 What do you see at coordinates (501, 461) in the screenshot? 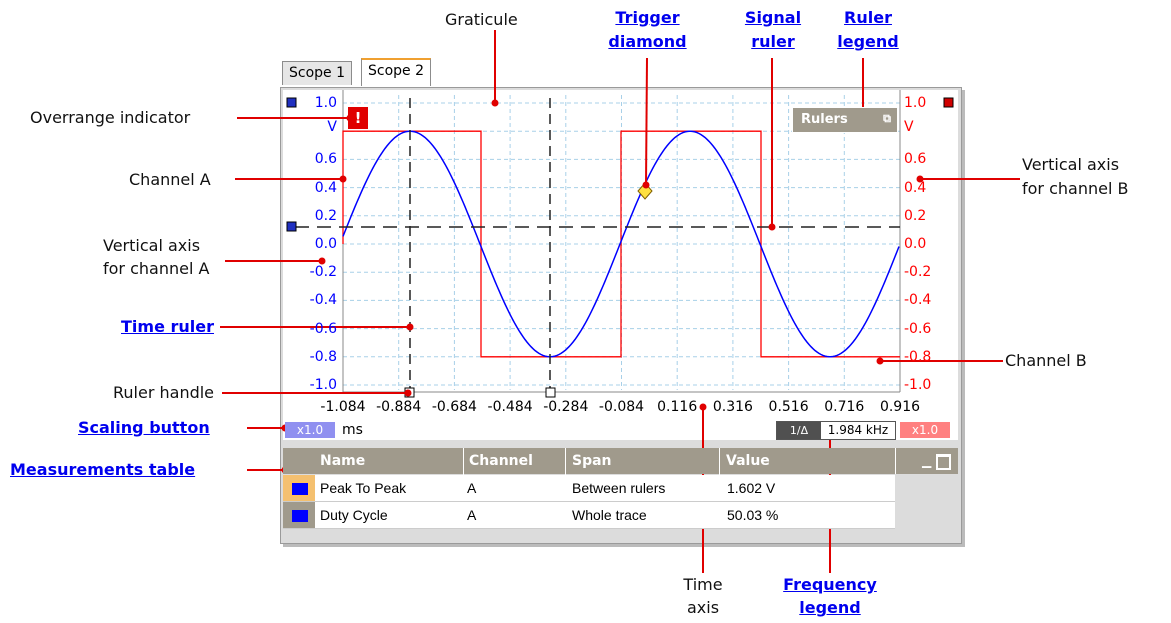
I see `column-header-channel: Channel` at bounding box center [501, 461].